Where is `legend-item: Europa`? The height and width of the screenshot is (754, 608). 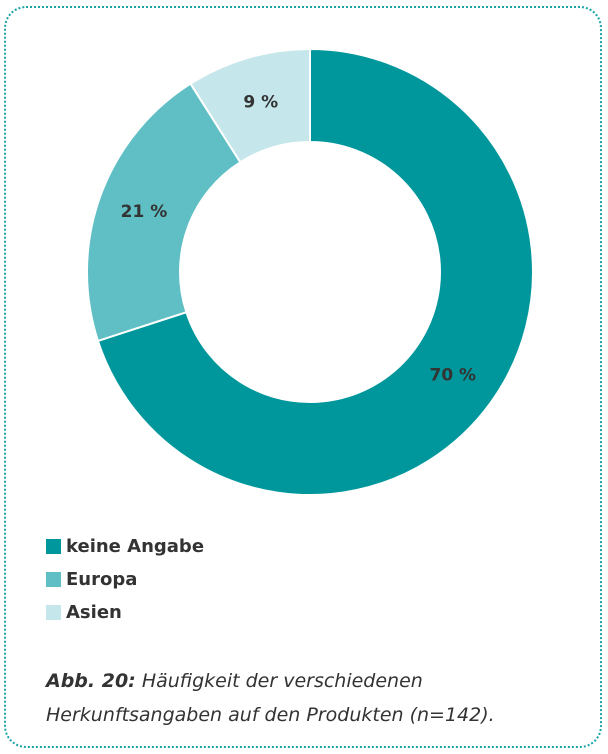
legend-item: Europa is located at coordinates (125, 579).